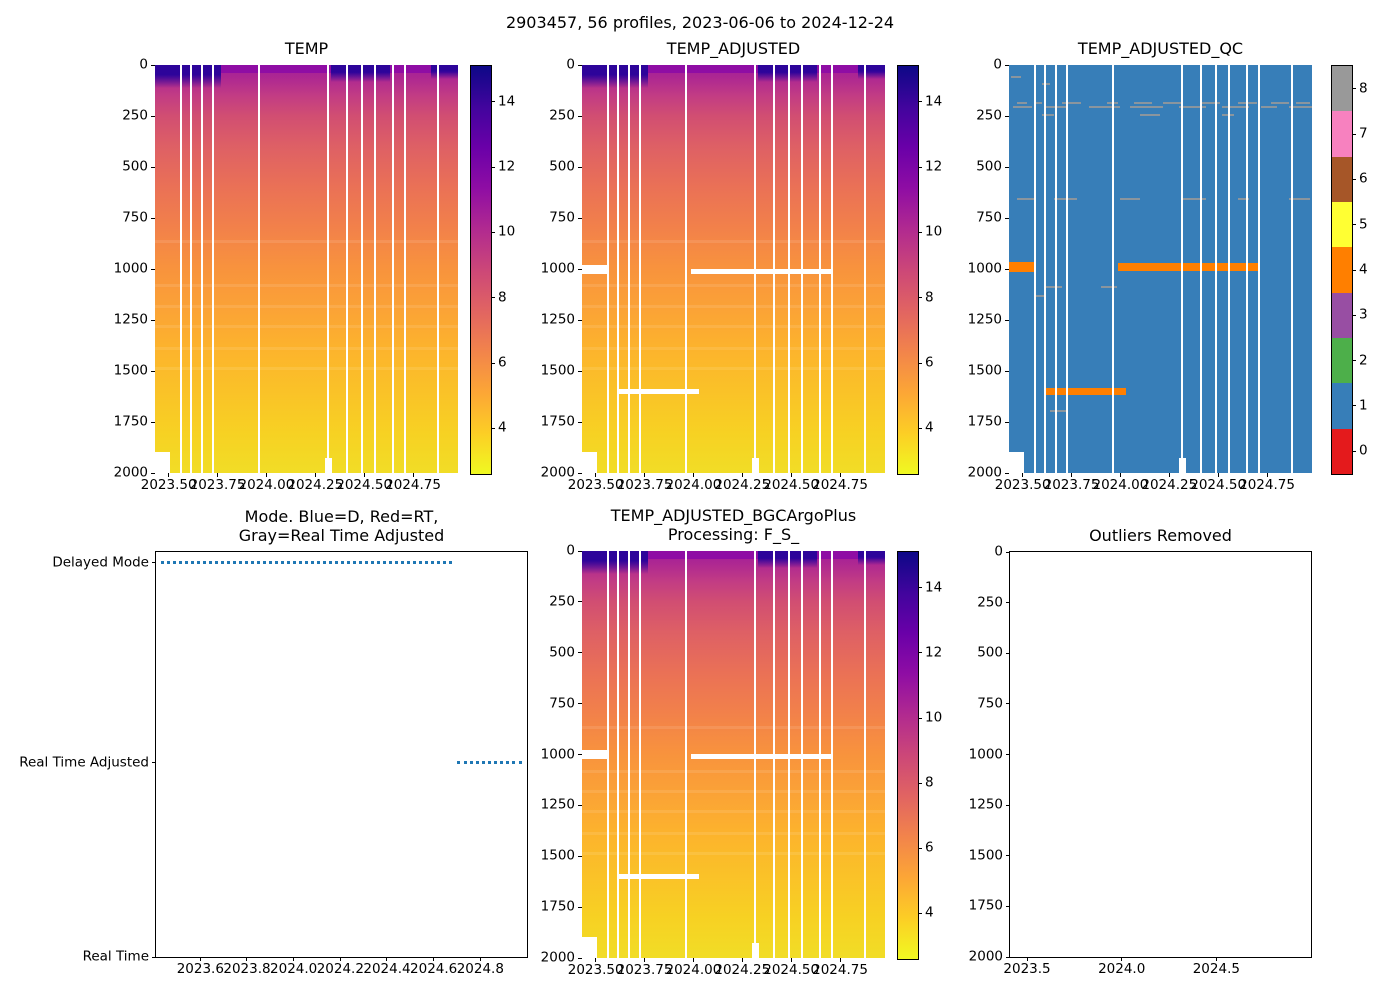  What do you see at coordinates (1160, 754) in the screenshot?
I see `outliers-plot-area` at bounding box center [1160, 754].